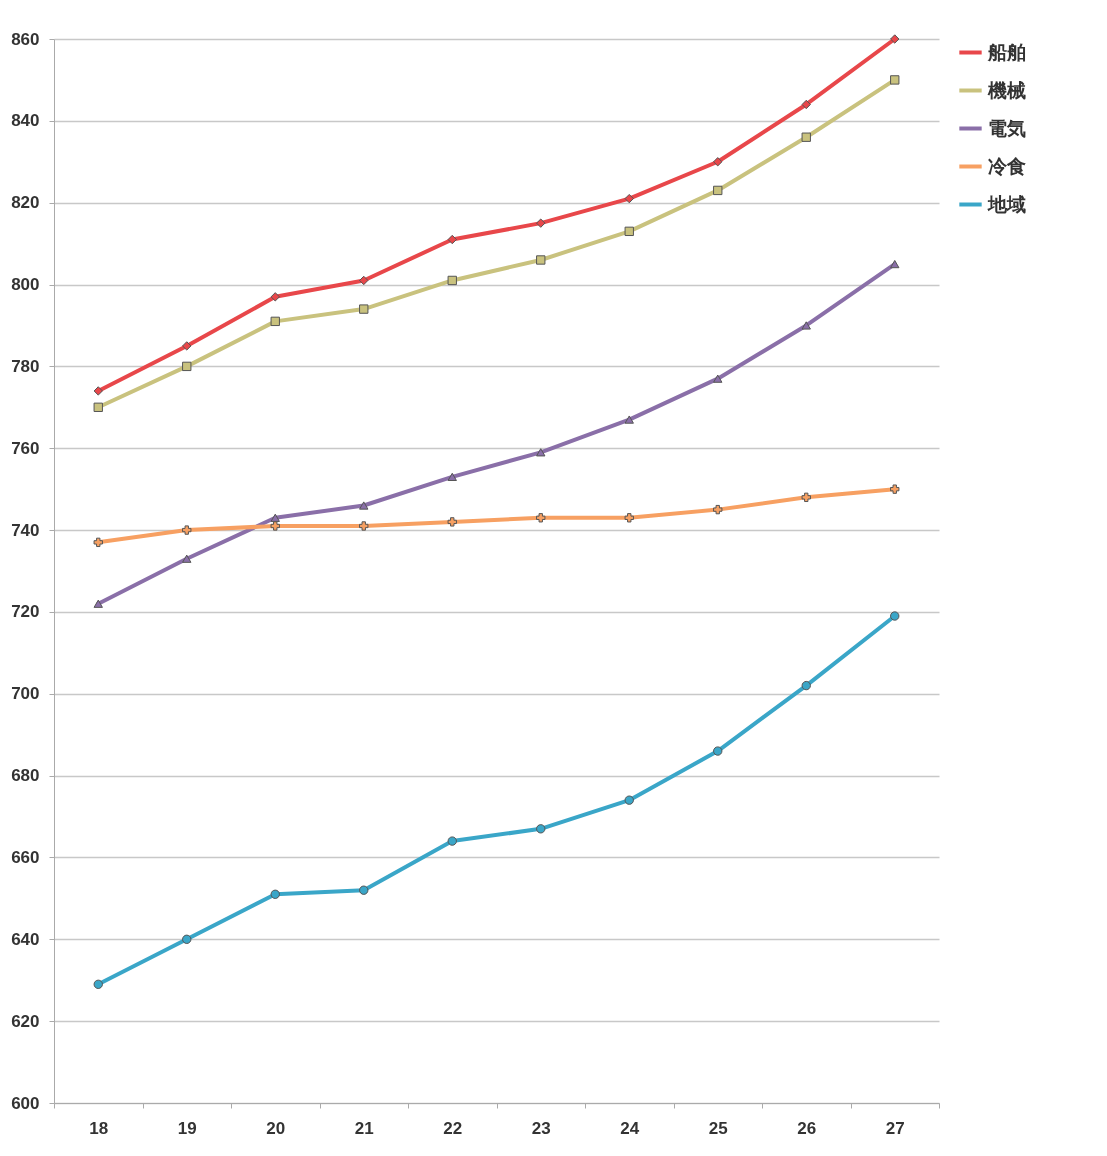  I want to click on y-tick-label: 760, so click(25, 448).